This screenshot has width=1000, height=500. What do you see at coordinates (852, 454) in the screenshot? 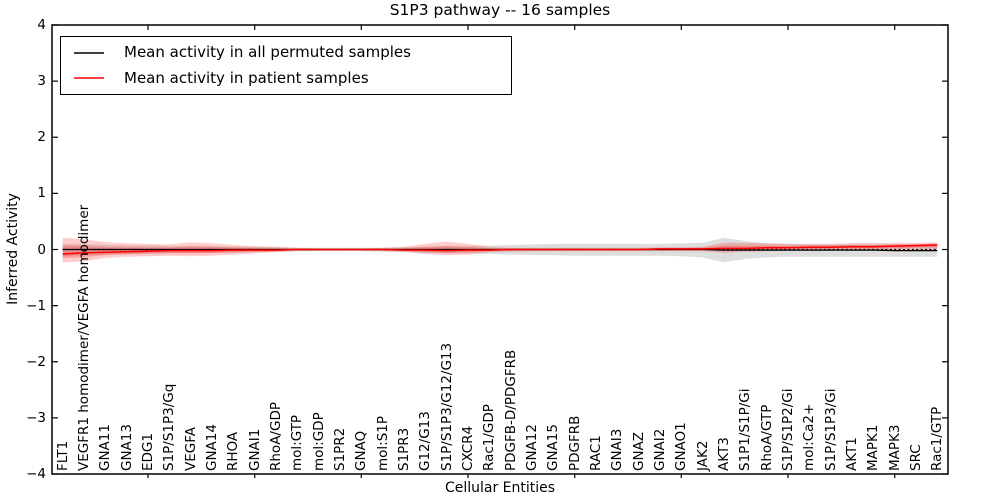
I see `x-tick-label: AKT1` at bounding box center [852, 454].